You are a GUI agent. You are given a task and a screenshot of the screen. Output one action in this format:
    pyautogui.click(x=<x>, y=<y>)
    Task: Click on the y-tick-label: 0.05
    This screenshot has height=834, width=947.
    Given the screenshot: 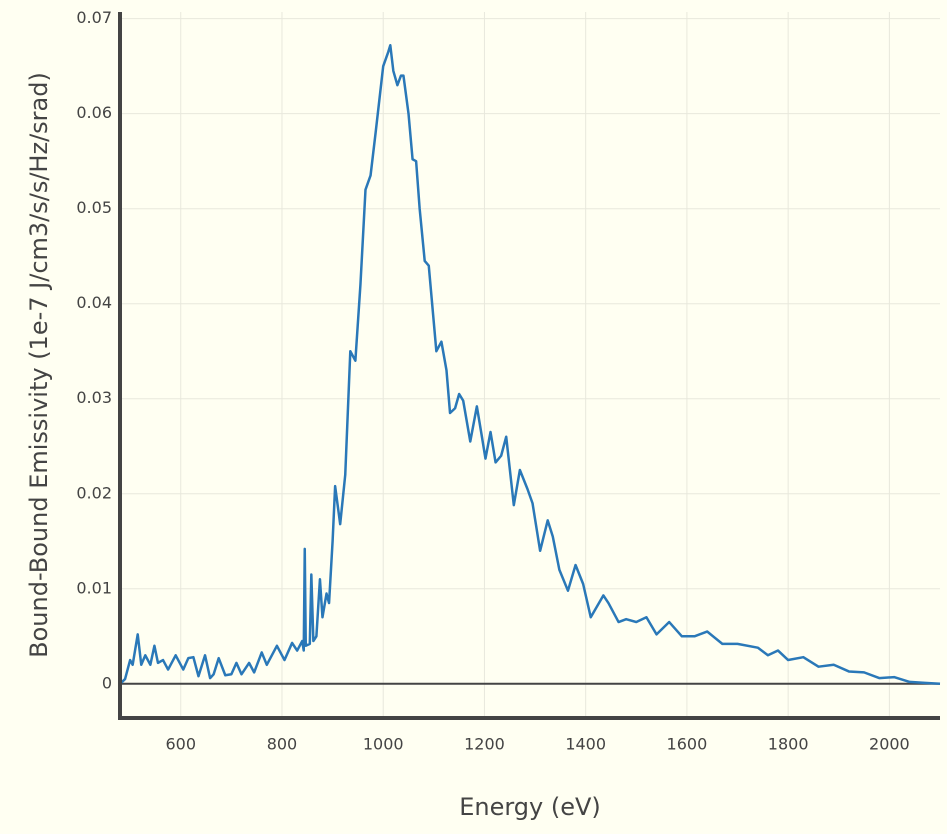 What is the action you would take?
    pyautogui.click(x=94, y=207)
    